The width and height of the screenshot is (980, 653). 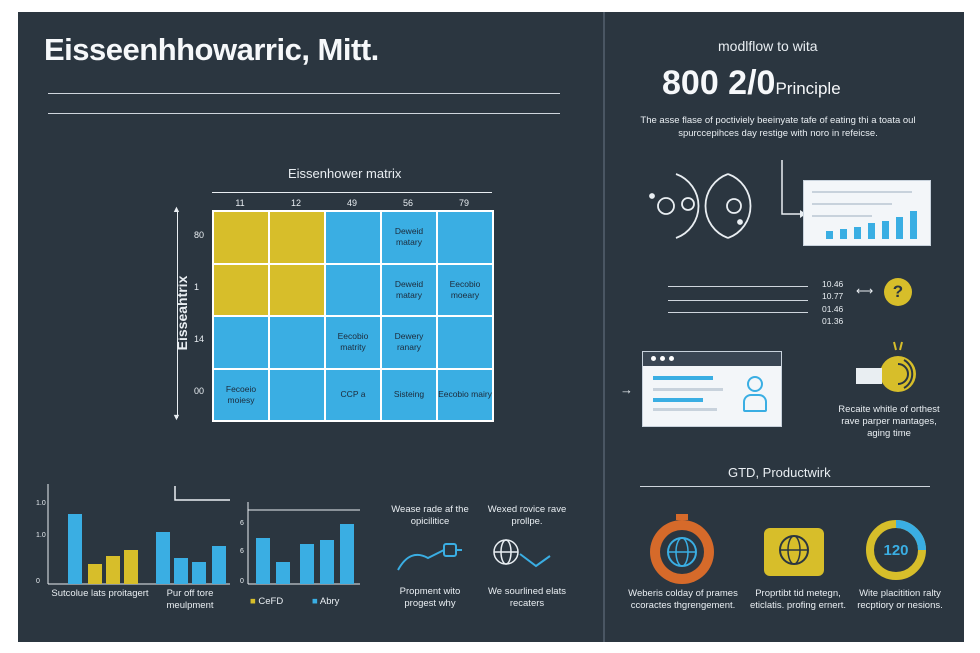 What do you see at coordinates (898, 292) in the screenshot?
I see `question-icon: ?` at bounding box center [898, 292].